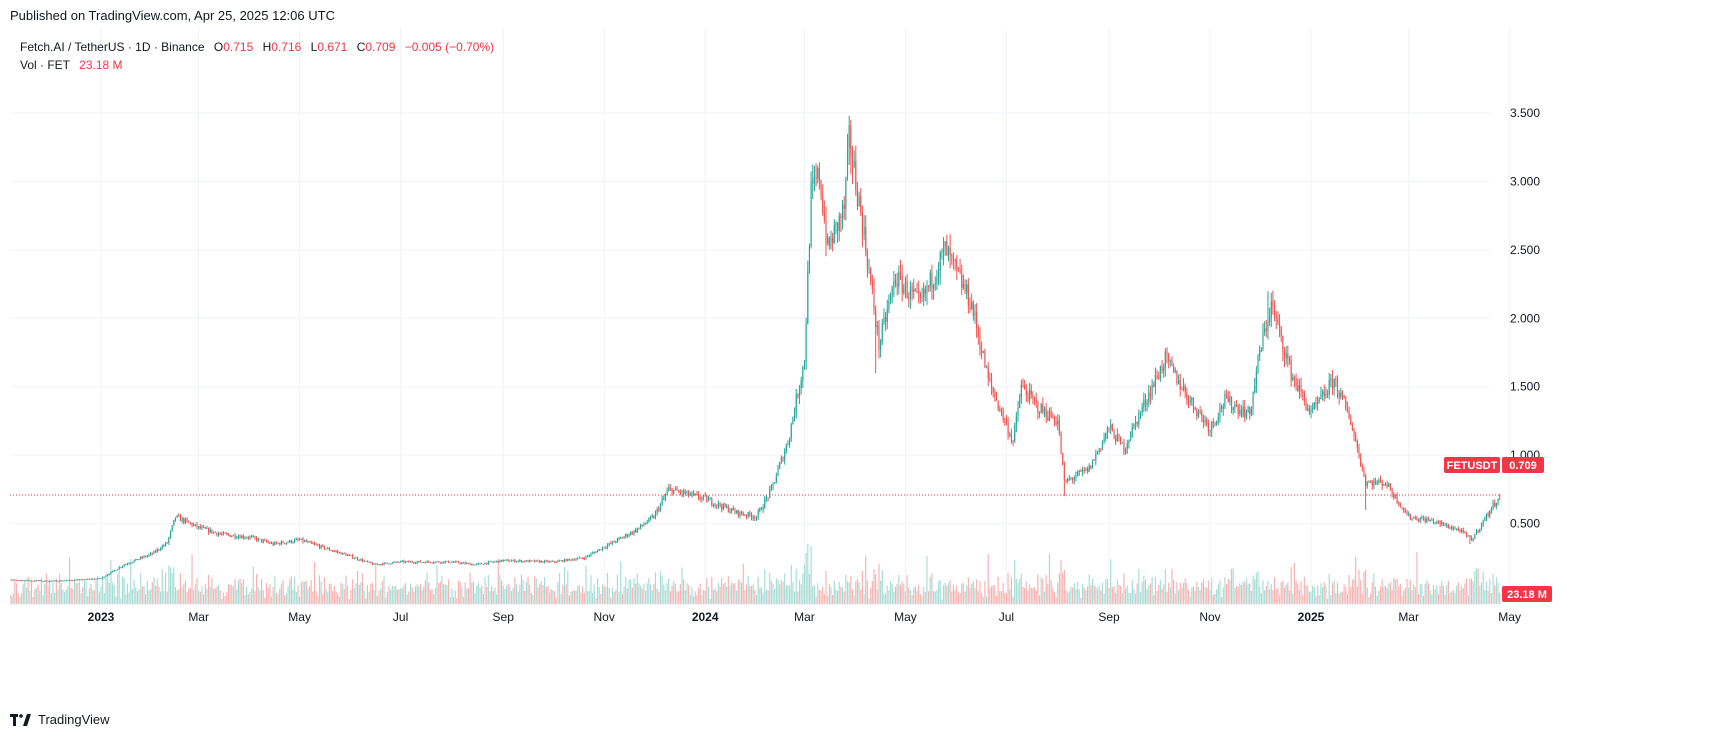 The width and height of the screenshot is (1736, 737). What do you see at coordinates (1408, 617) in the screenshot?
I see `x-tick-label: Mar` at bounding box center [1408, 617].